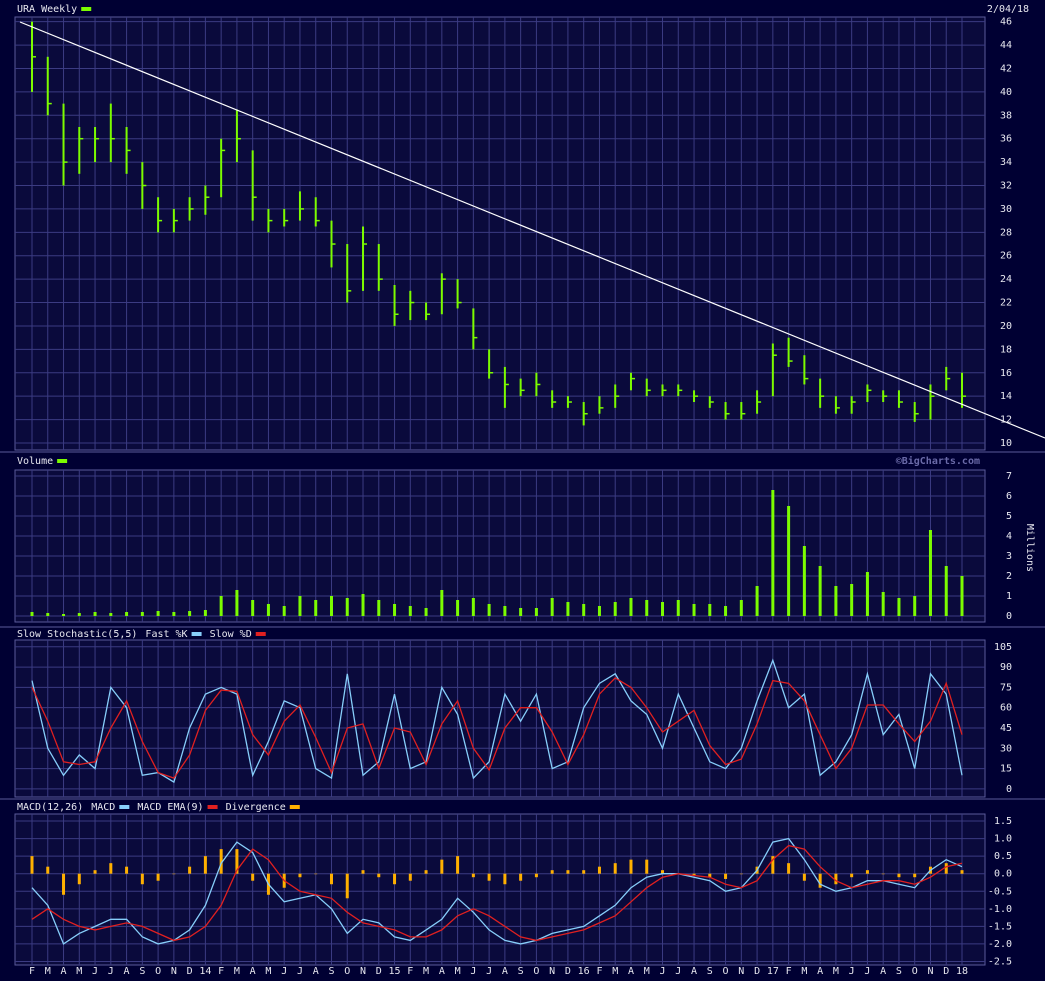 This screenshot has height=981, width=1045. I want to click on y-tick-label: 3, so click(1009, 556).